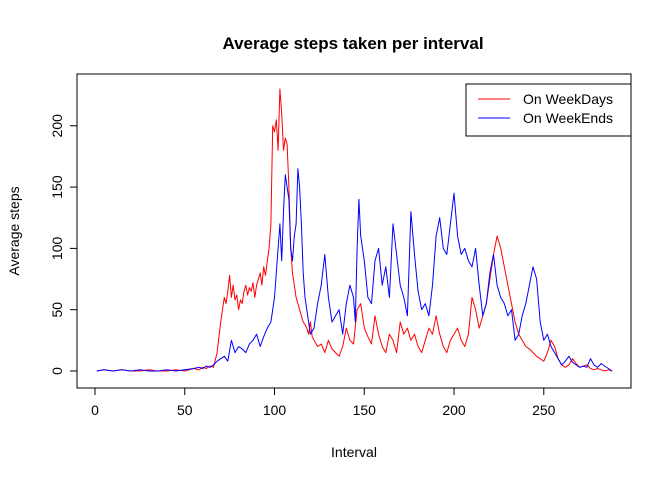 The height and width of the screenshot is (480, 672). Describe the element at coordinates (352, 43) in the screenshot. I see `chart-title: Average steps taken per interval` at that location.